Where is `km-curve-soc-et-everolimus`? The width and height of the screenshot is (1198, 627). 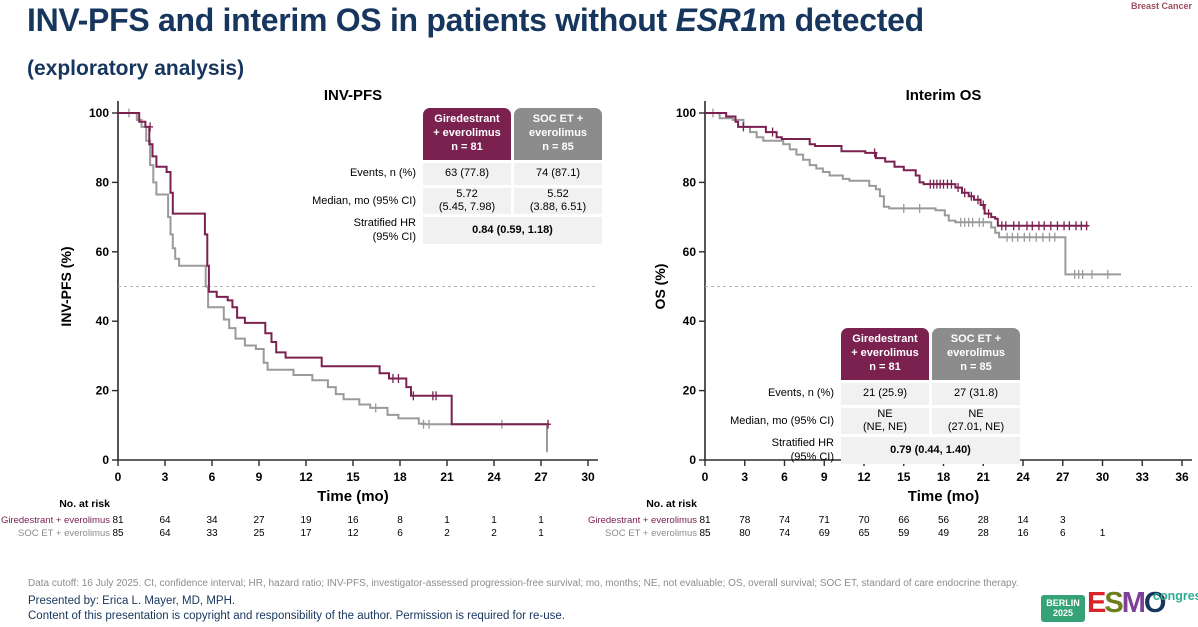
km-curve-soc-et-everolimus is located at coordinates (913, 194).